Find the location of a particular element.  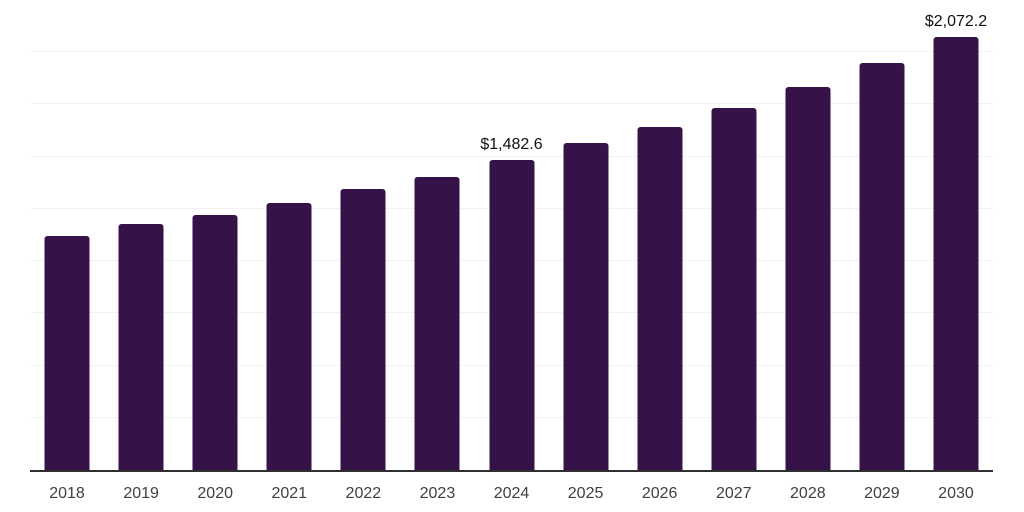

x-tick-2018: 2018 is located at coordinates (67, 493).